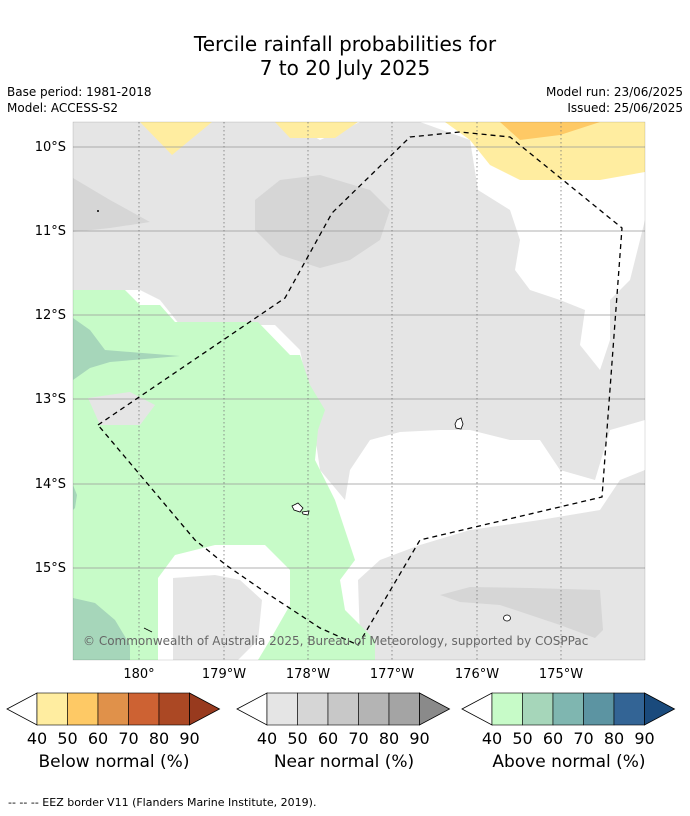 This screenshot has width=690, height=816. Describe the element at coordinates (614, 92) in the screenshot. I see `model-run-date: Model run: 23/06/2025` at that location.